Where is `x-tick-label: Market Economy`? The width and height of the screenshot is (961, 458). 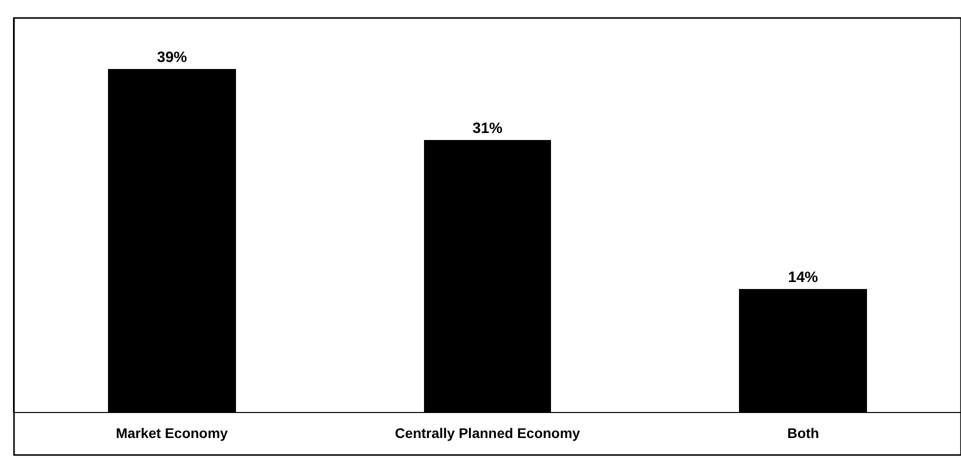
x-tick-label: Market Economy is located at coordinates (172, 432).